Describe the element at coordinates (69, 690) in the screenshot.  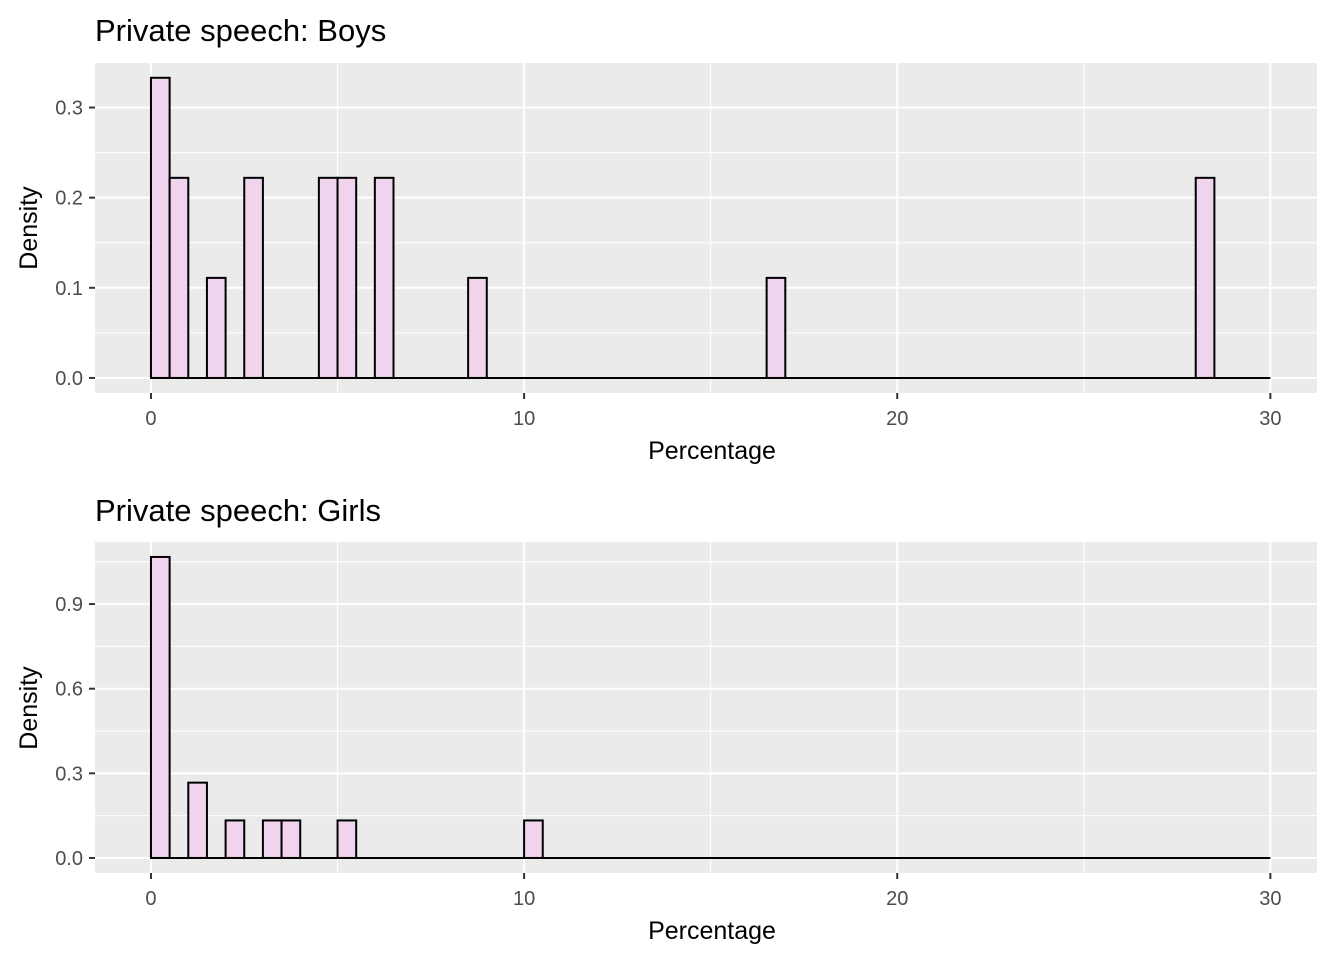
I see `y-tick-label: 0.6` at that location.